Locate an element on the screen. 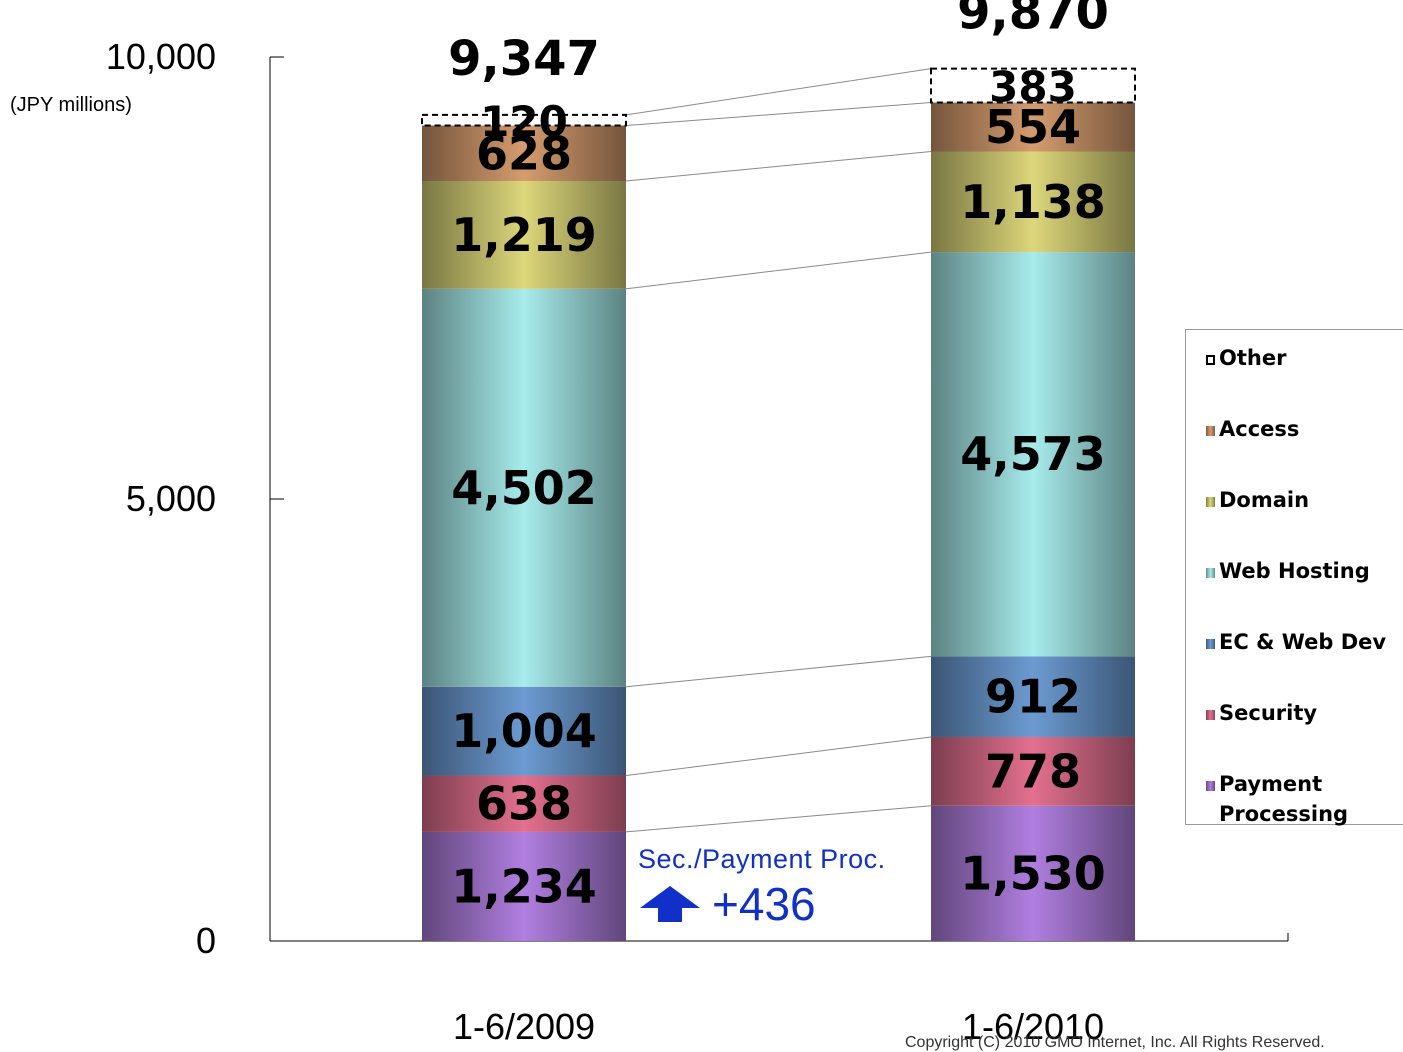 This screenshot has height=1052, width=1403. segment-value-label: 120 is located at coordinates (524, 121).